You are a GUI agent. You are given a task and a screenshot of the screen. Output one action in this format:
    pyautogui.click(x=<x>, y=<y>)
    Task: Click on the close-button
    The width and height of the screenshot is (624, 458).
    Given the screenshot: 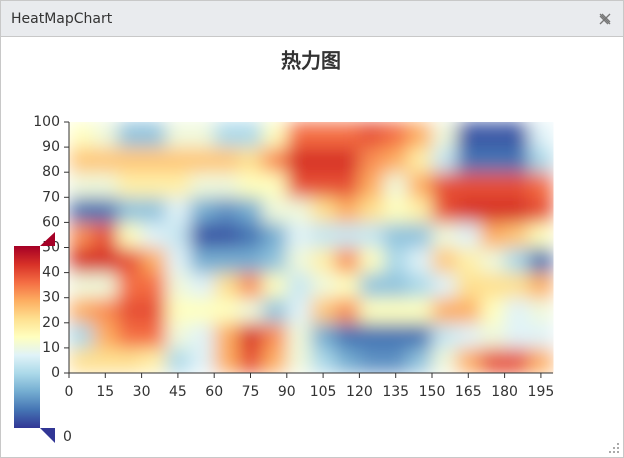 What is the action you would take?
    pyautogui.click(x=605, y=19)
    